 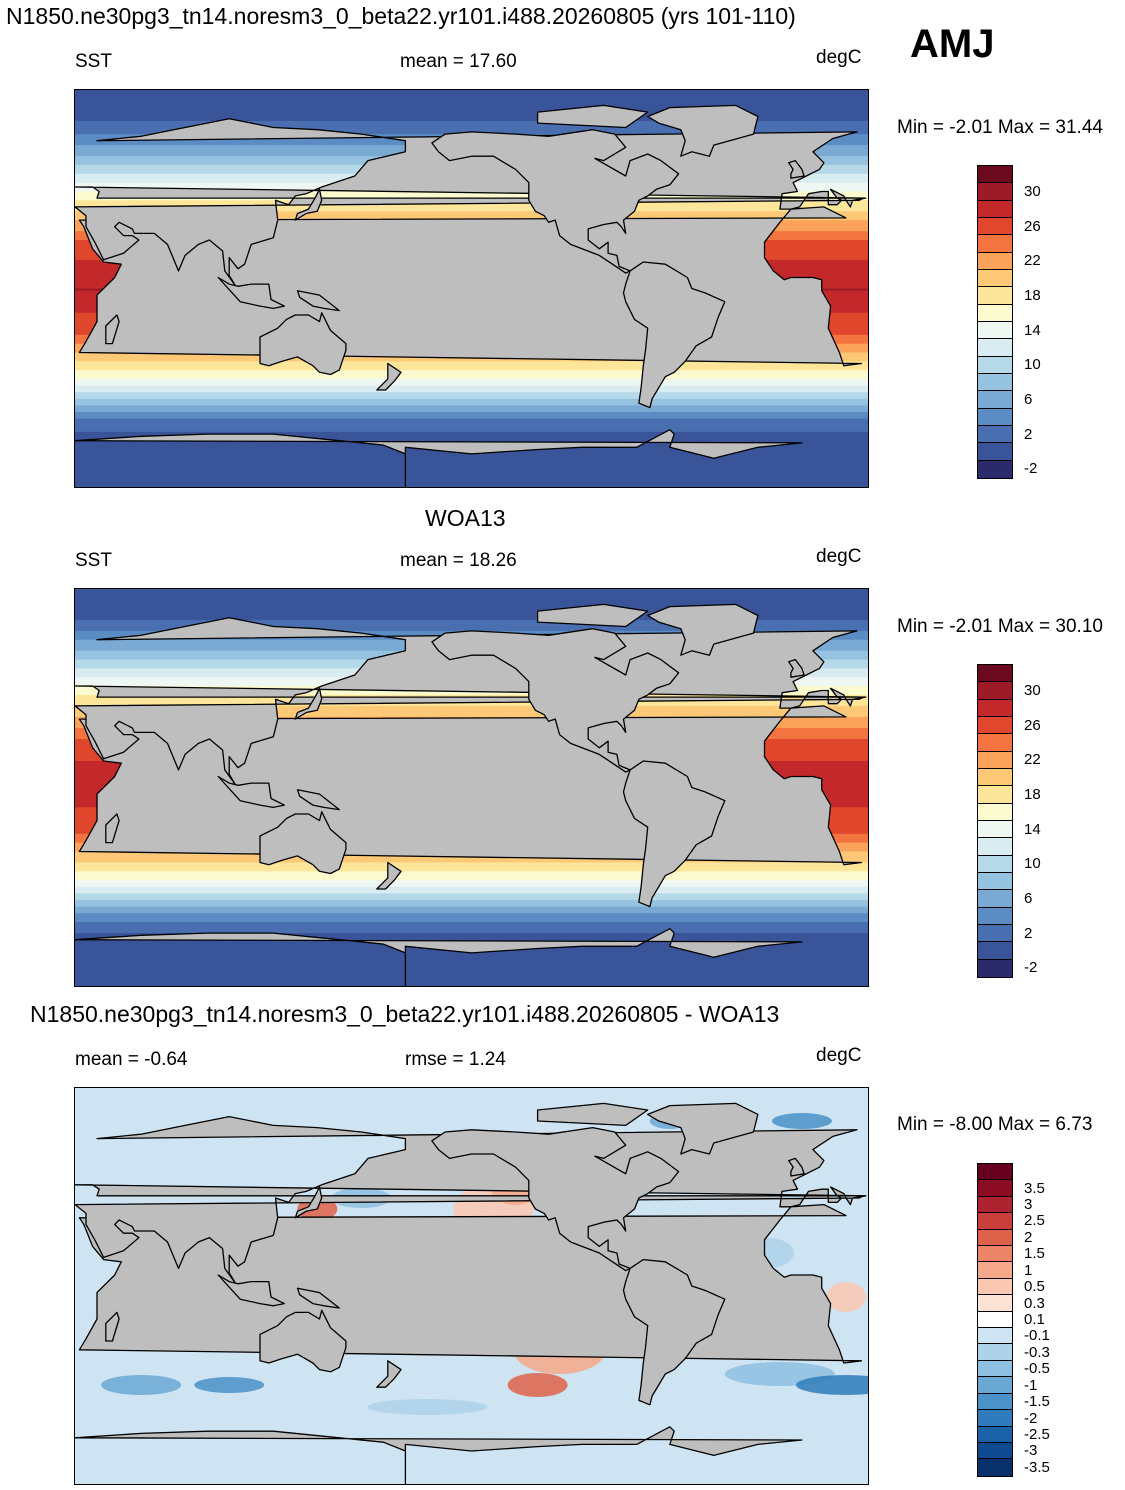 What do you see at coordinates (1037, 1467) in the screenshot?
I see `colorbar-tick-label: -3.5` at bounding box center [1037, 1467].